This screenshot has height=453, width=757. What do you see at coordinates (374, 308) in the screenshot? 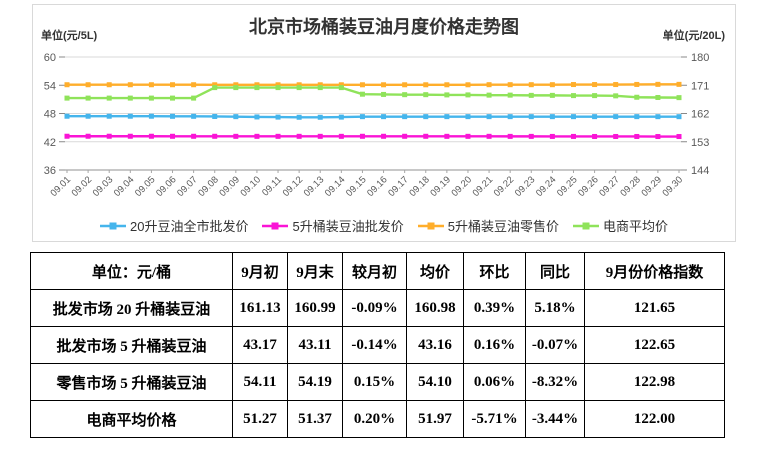
I see `table-cell: -0.09%` at bounding box center [374, 308].